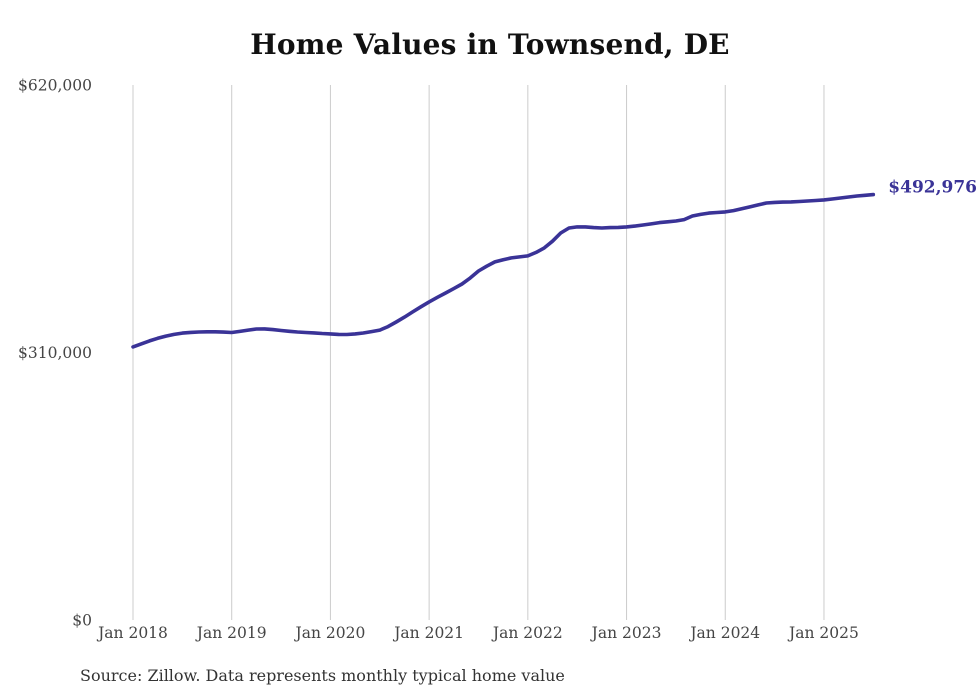 The image size is (980, 699). I want to click on y-tick-label: $0, so click(82, 621).